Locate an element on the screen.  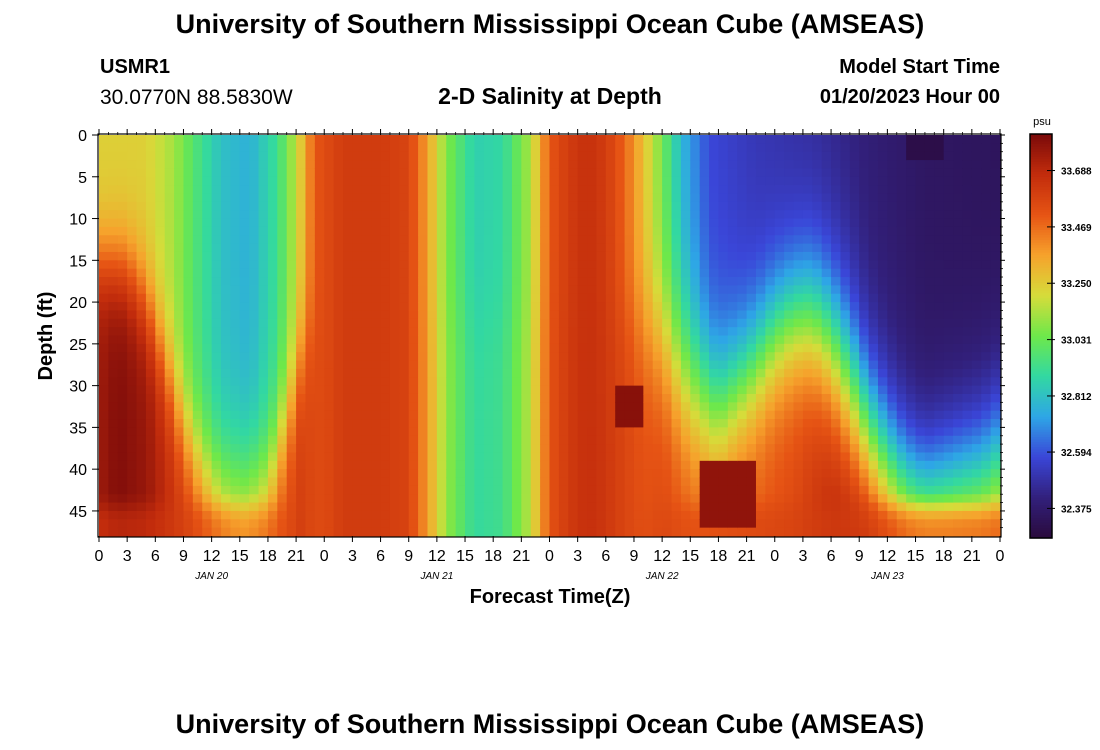
y-tick-label: 10 is located at coordinates (78, 220).